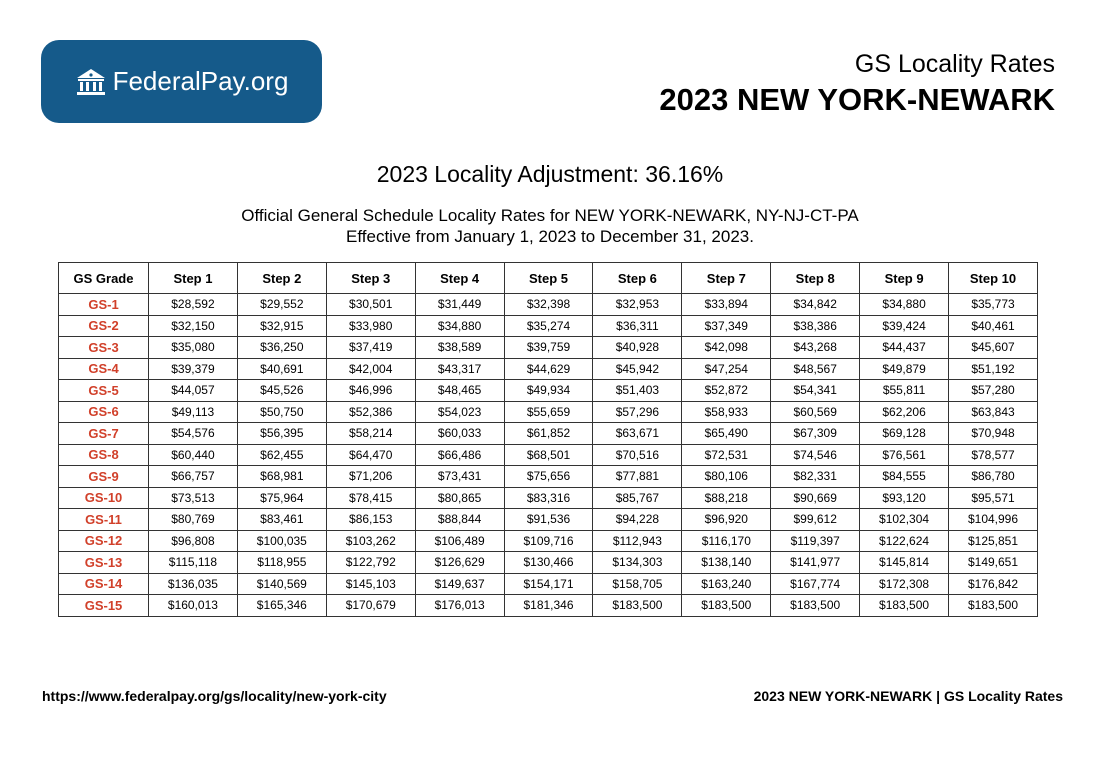 The height and width of the screenshot is (778, 1100). What do you see at coordinates (904, 411) in the screenshot?
I see `rate-cell: $62,206` at bounding box center [904, 411].